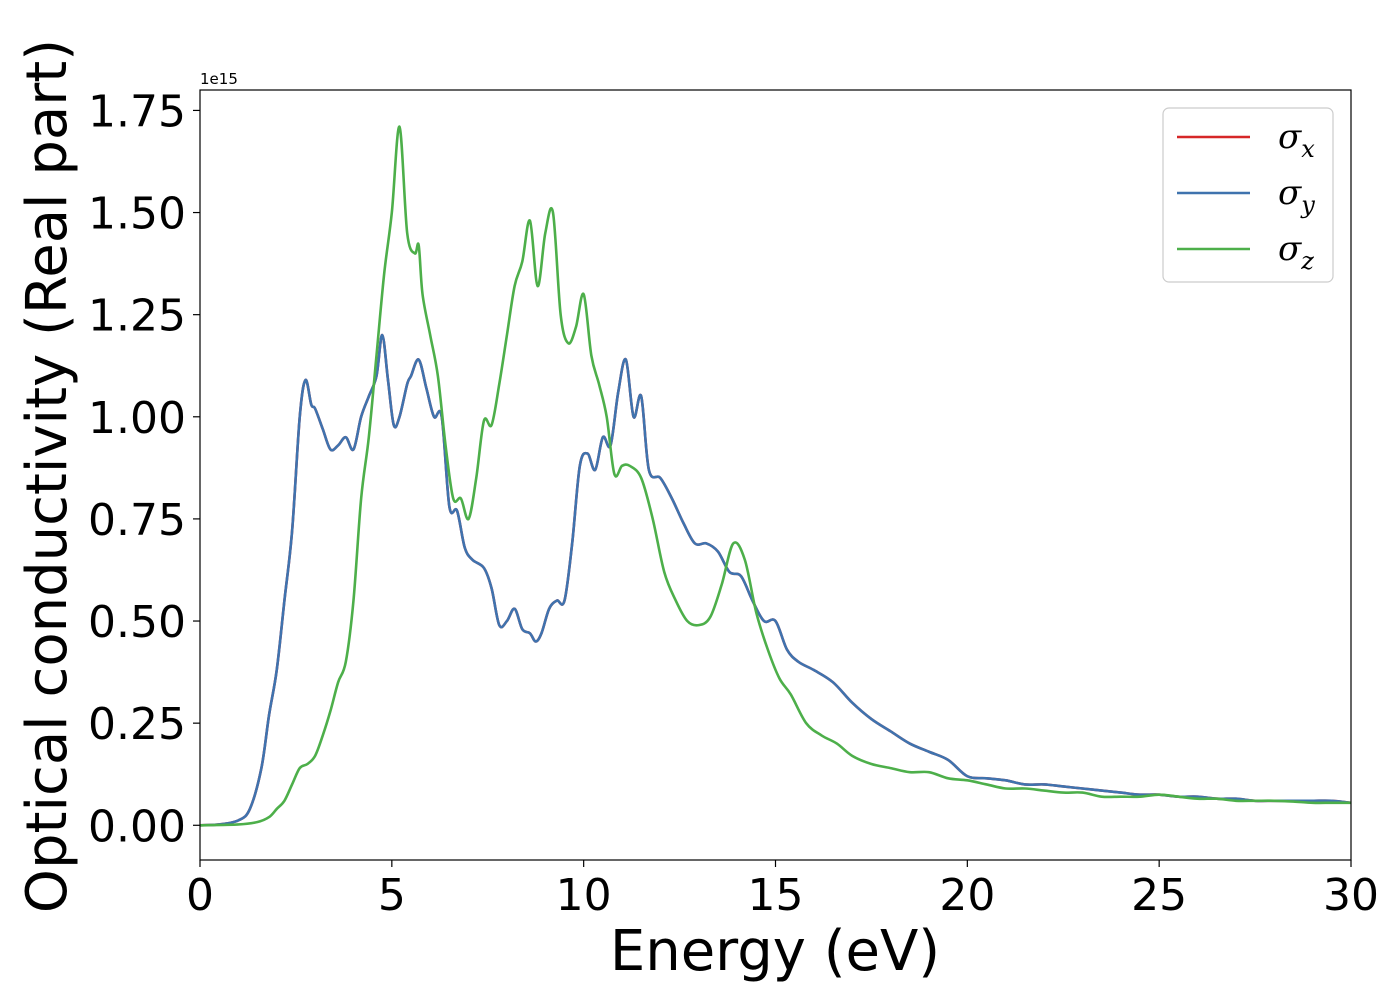 The image size is (1400, 1000). What do you see at coordinates (776, 895) in the screenshot?
I see `x-tick-label: 15` at bounding box center [776, 895].